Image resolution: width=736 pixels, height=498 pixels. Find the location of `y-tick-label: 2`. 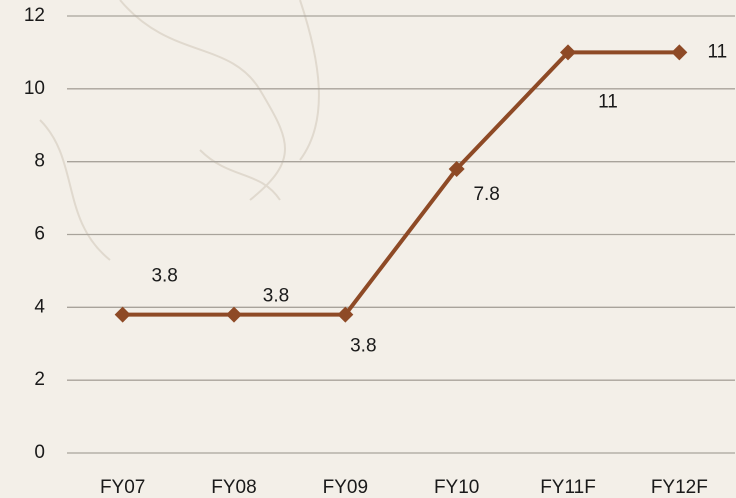

y-tick-label: 2 is located at coordinates (39, 379).